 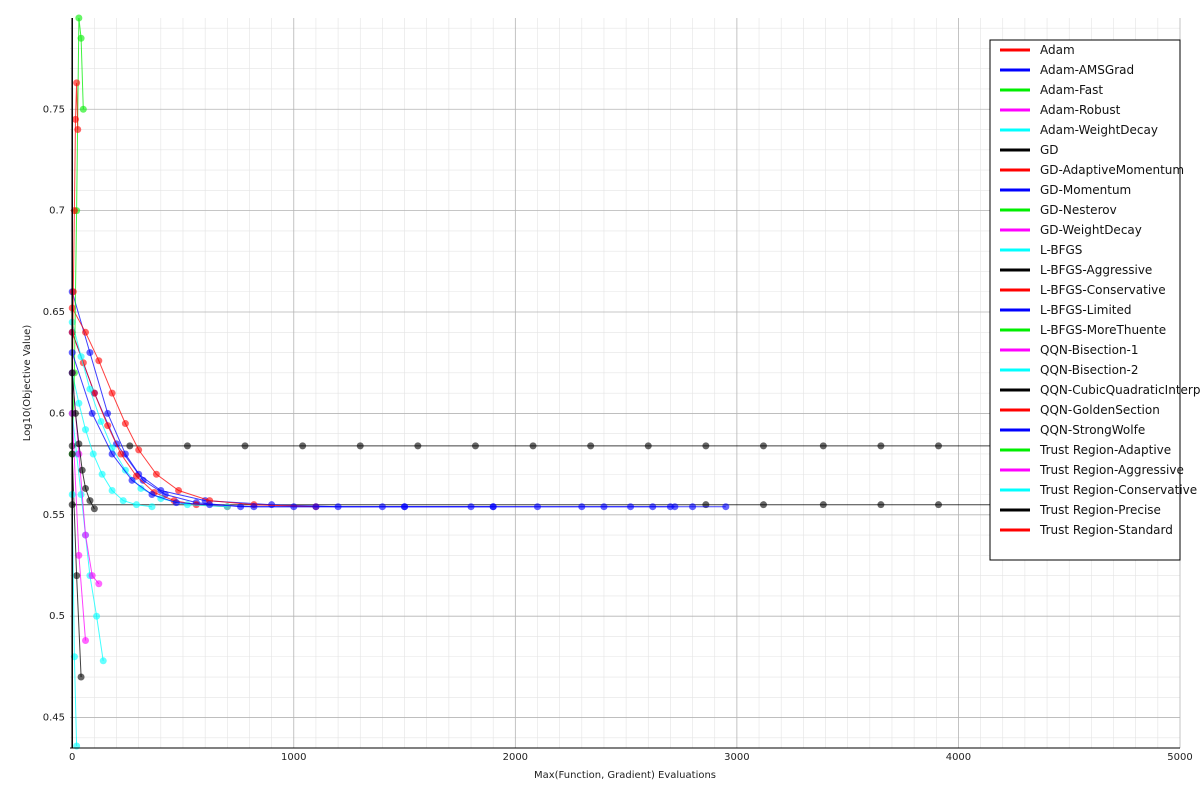 I want to click on legend-label: Trust Region-Precise, so click(x=1100, y=510).